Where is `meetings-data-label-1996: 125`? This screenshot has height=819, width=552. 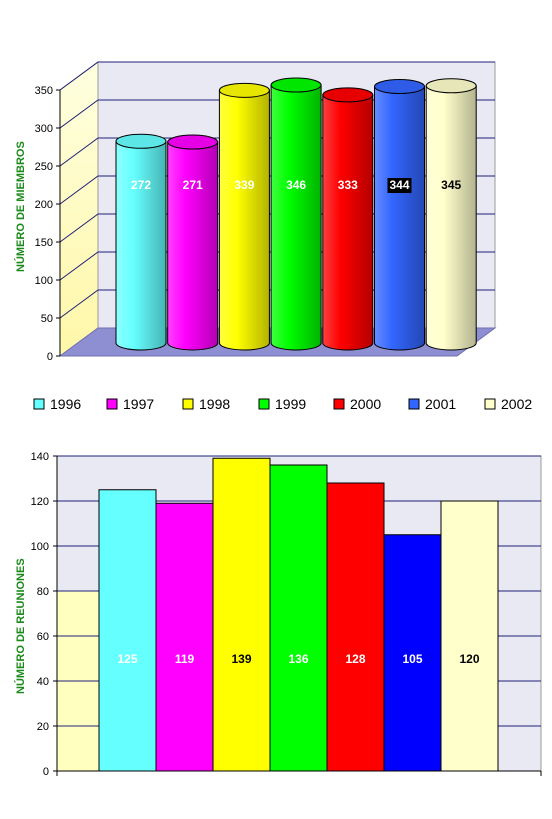 meetings-data-label-1996: 125 is located at coordinates (127, 659).